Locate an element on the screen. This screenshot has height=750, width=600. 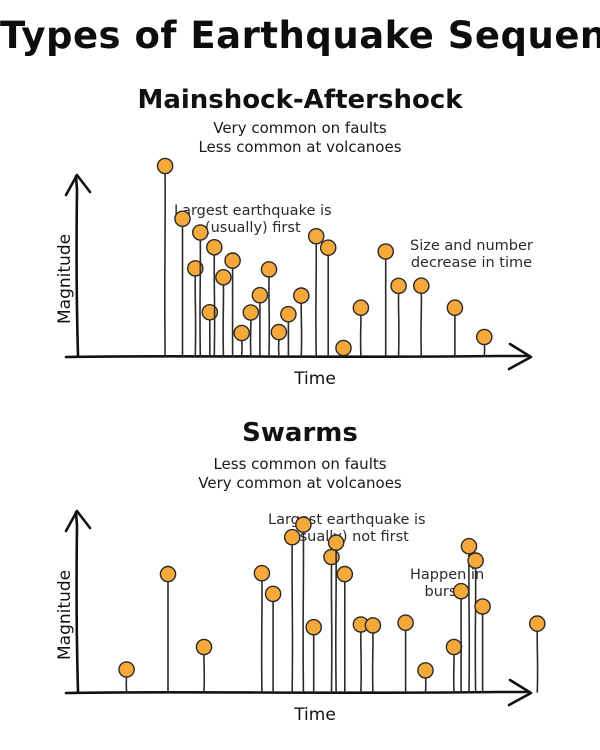
x-axis-label-time-1: Time is located at coordinates (315, 379).